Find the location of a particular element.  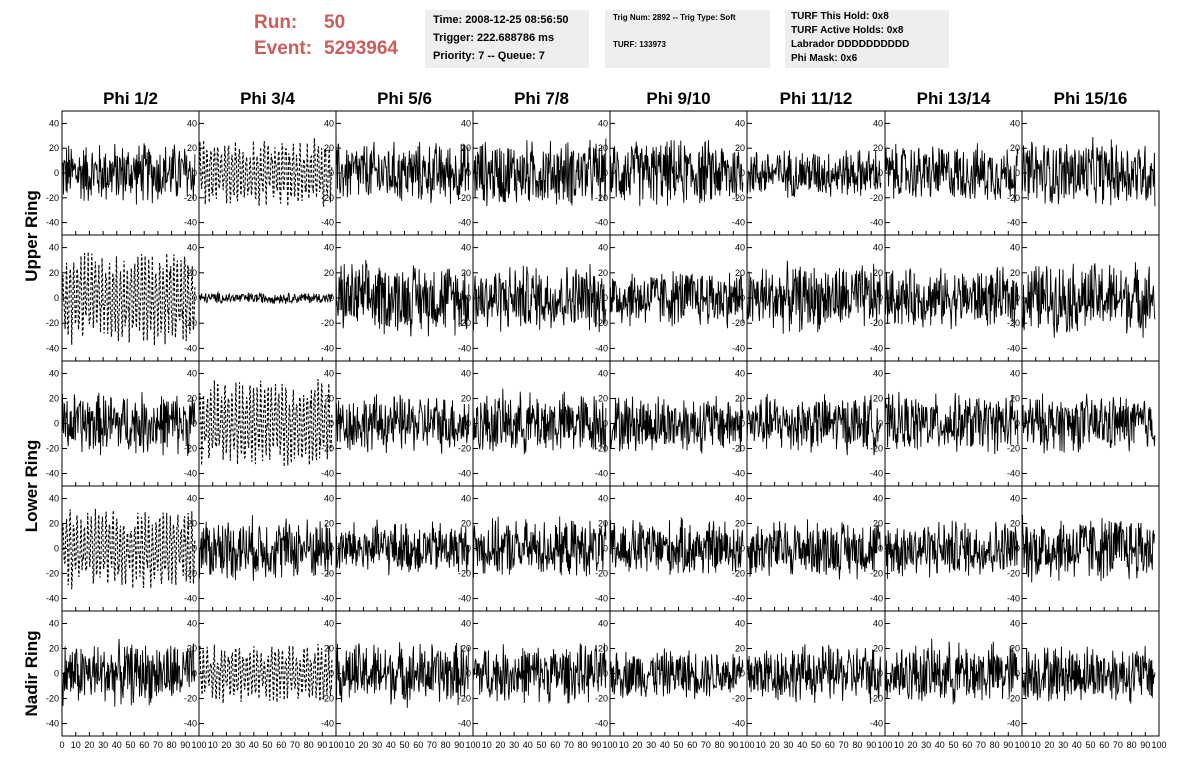

column-header-7: Phi 13/14 is located at coordinates (954, 98).